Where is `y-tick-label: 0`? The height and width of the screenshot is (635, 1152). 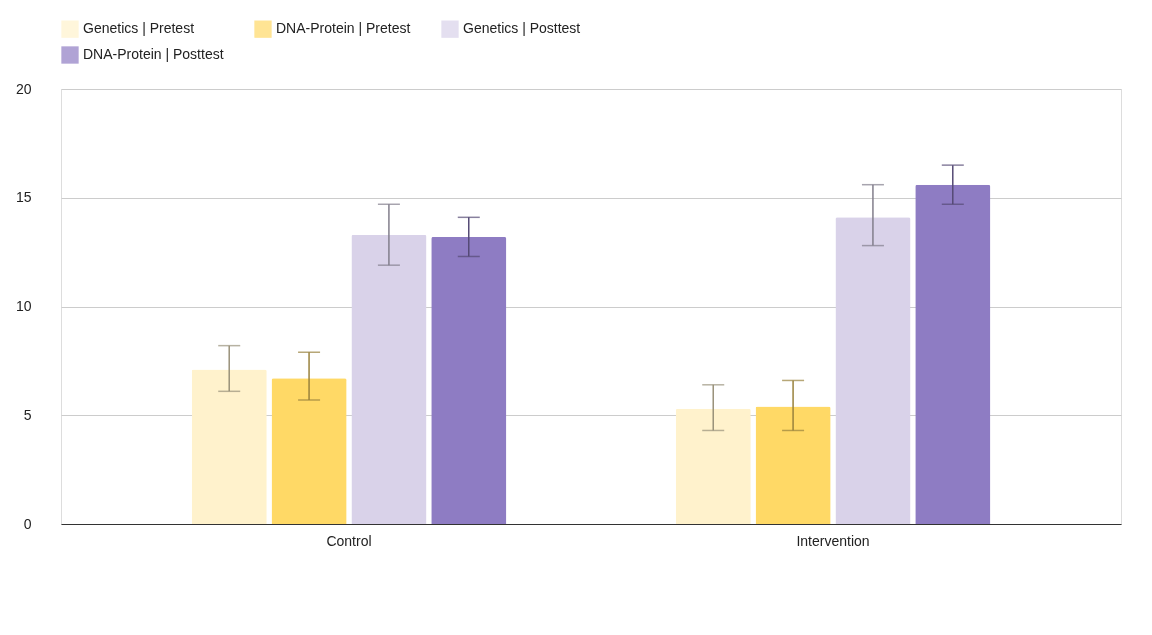
y-tick-label: 0 is located at coordinates (27, 523).